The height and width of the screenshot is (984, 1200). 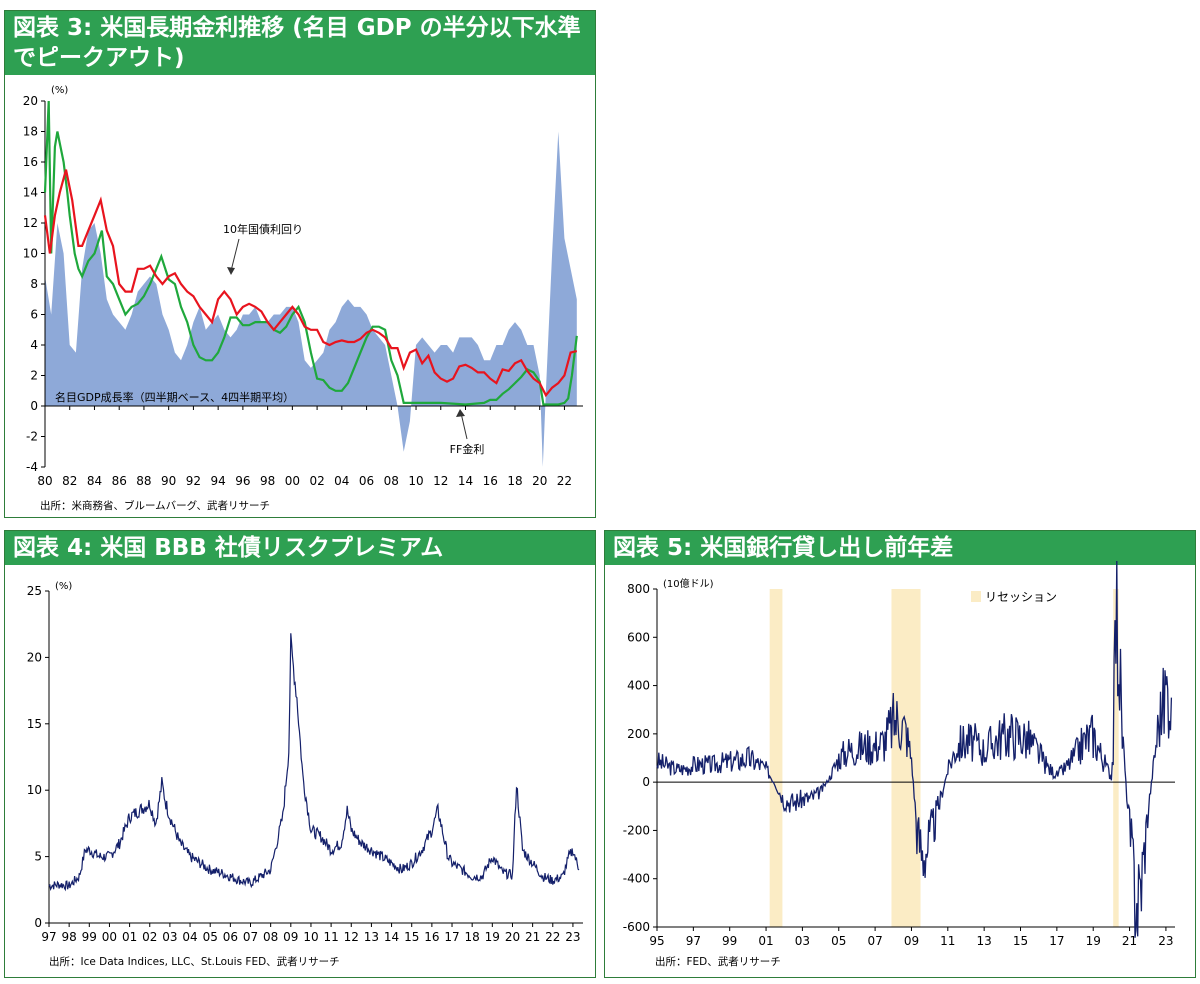 I want to click on y-tick-label: 200, so click(x=638, y=734).